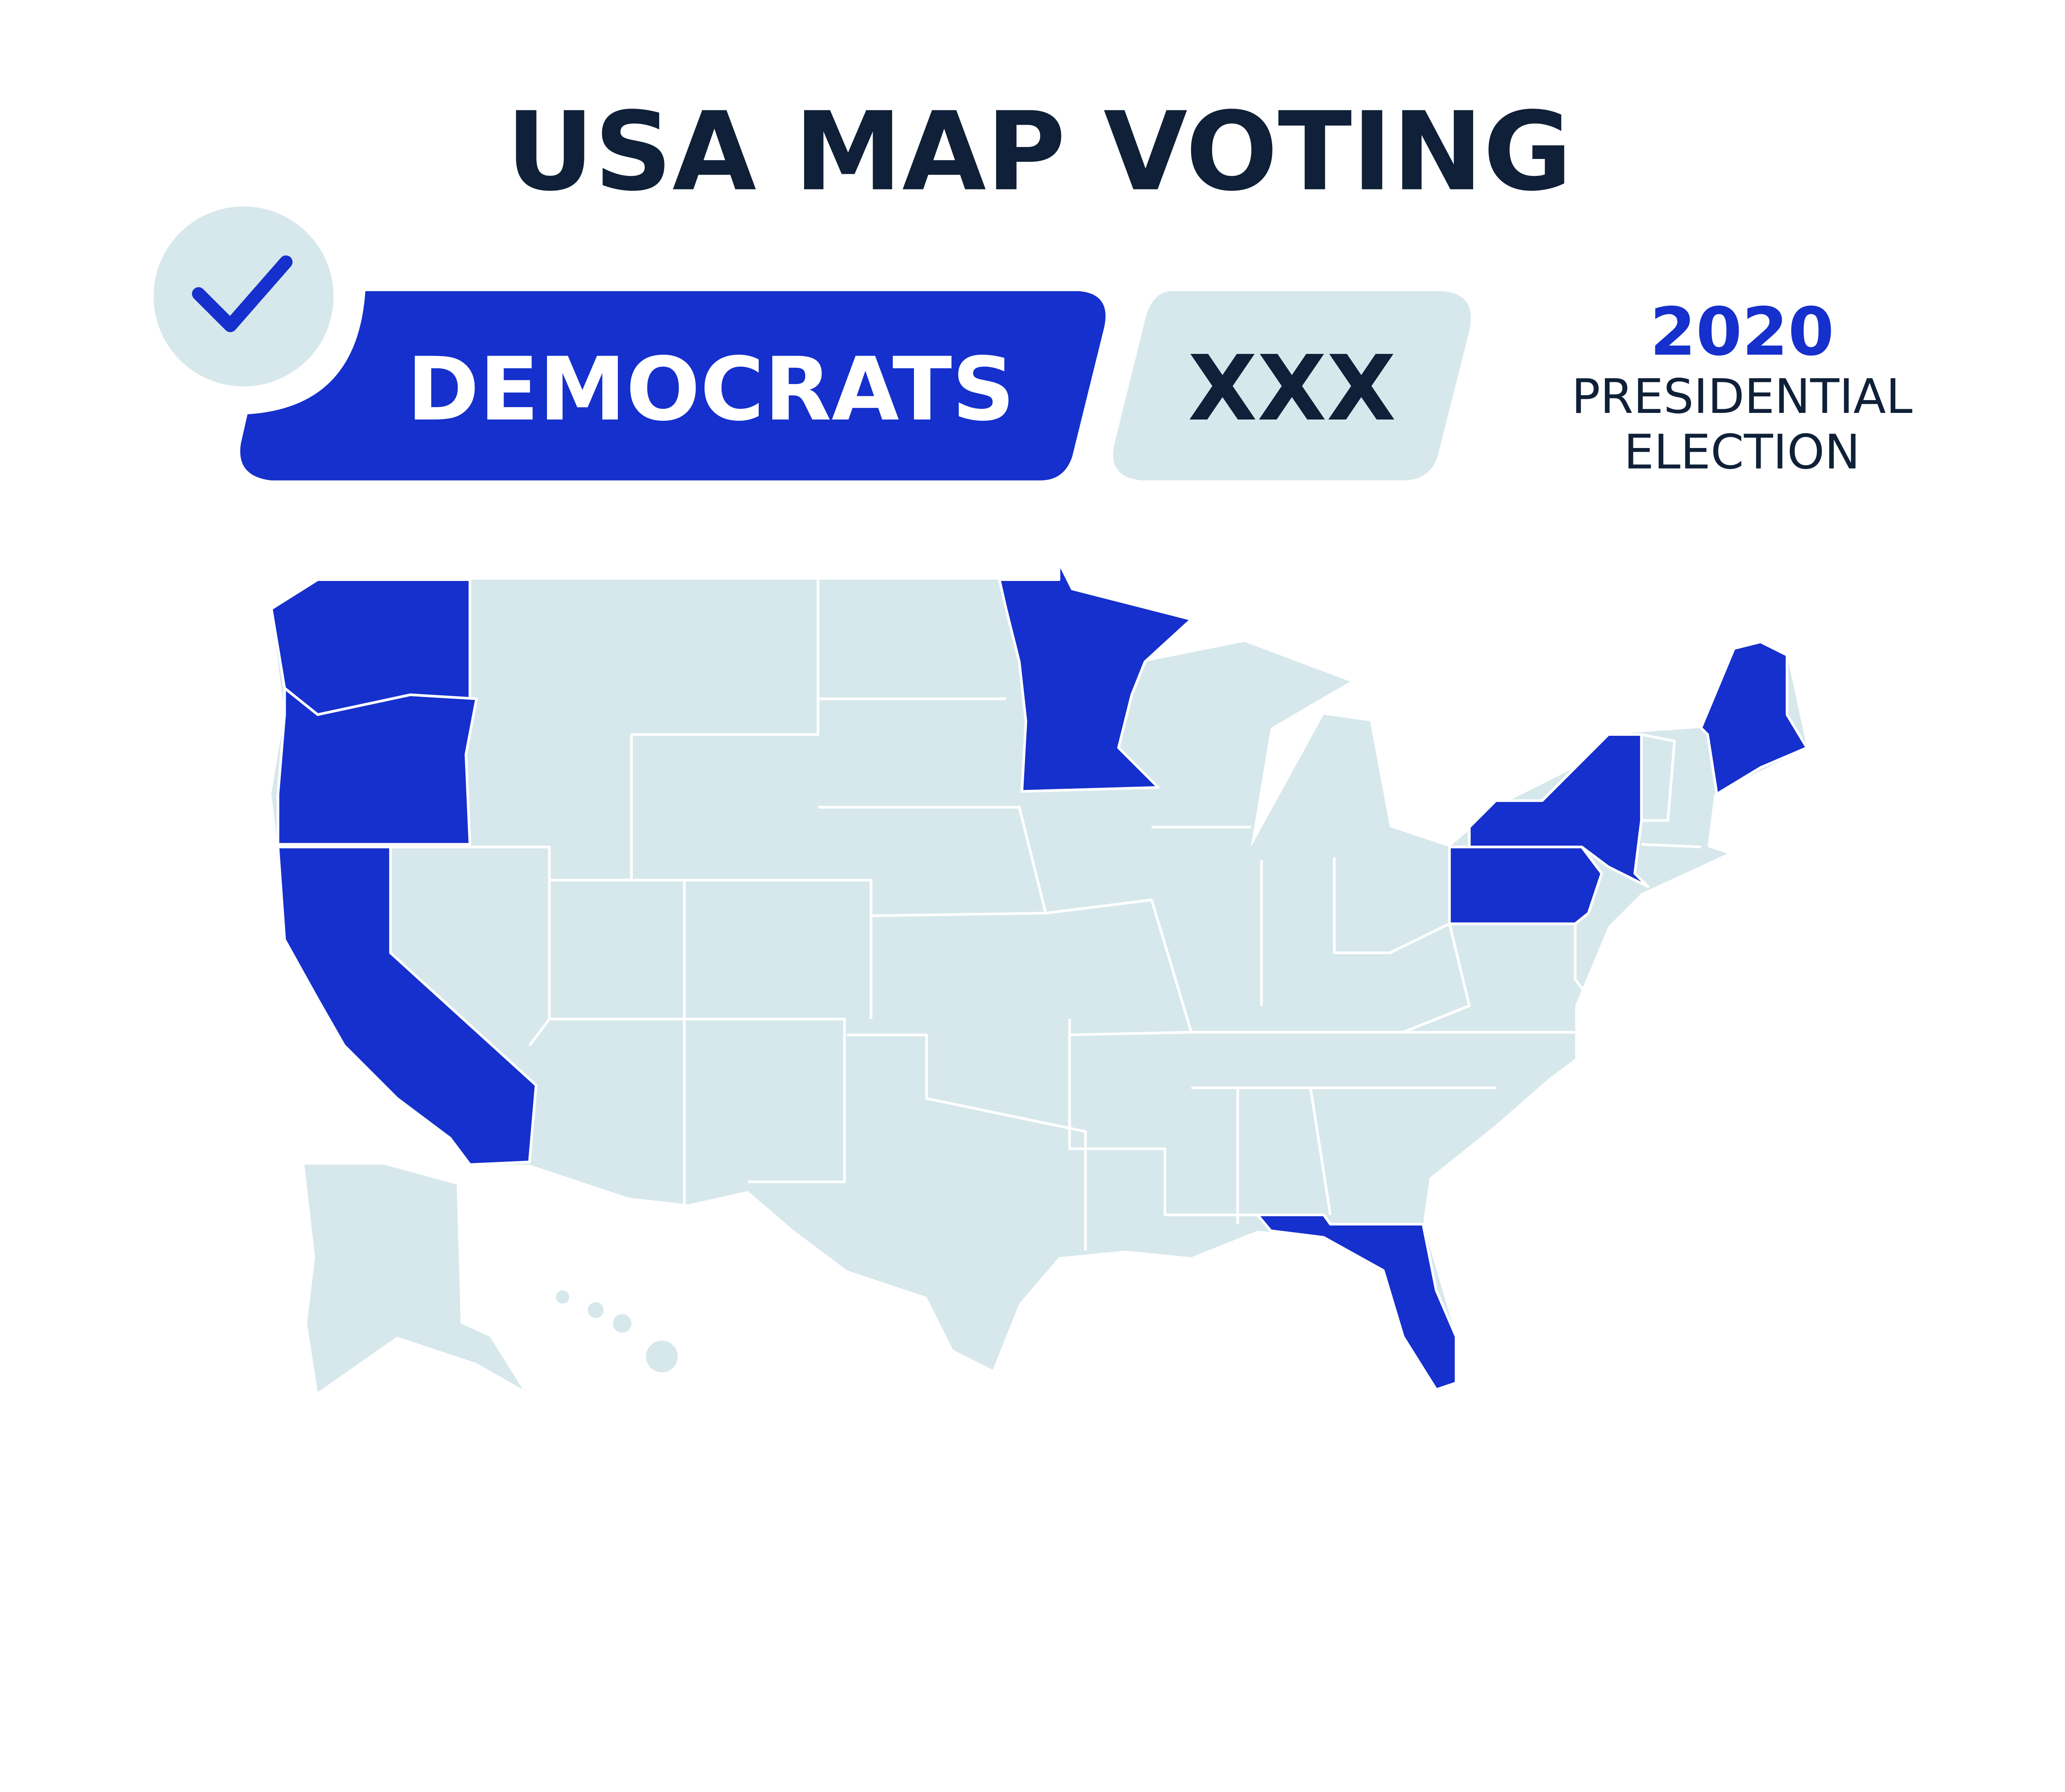 Image resolution: width=2065 pixels, height=1792 pixels. What do you see at coordinates (711, 389) in the screenshot?
I see `party-label: DEMOCRATS` at bounding box center [711, 389].